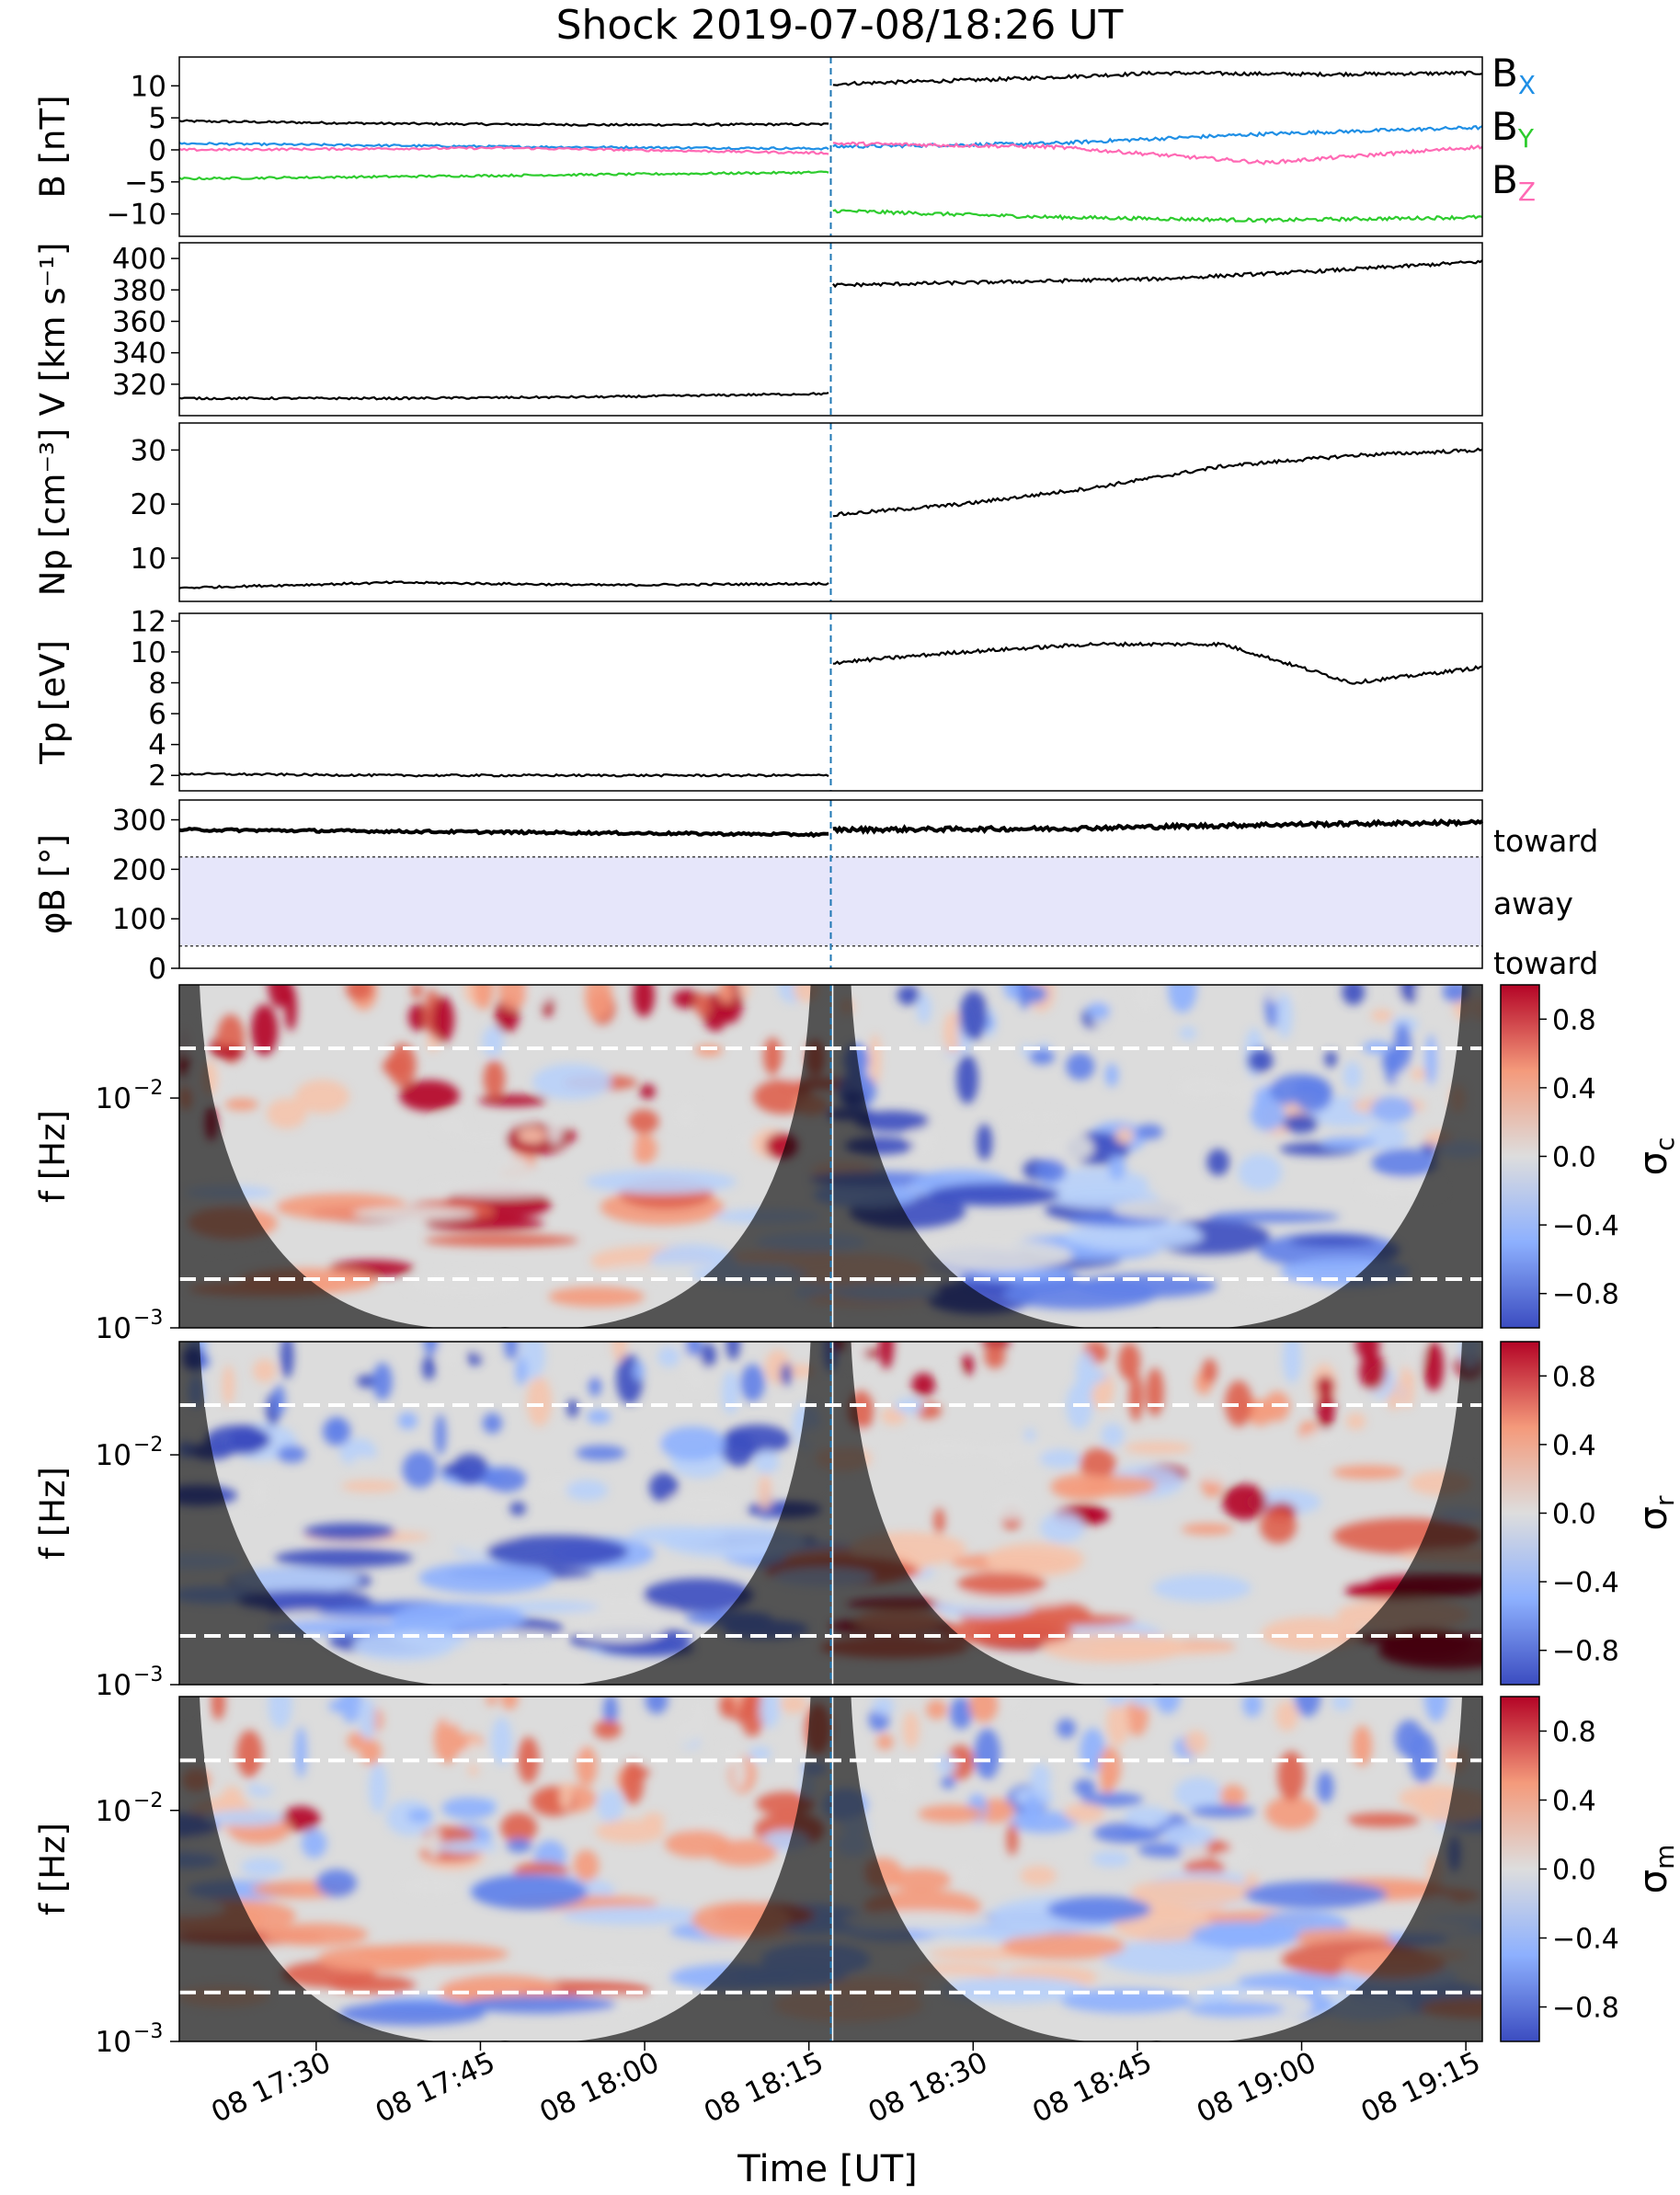  Describe the element at coordinates (1421, 2088) in the screenshot. I see `x-tick-label: 08 19:15` at that location.